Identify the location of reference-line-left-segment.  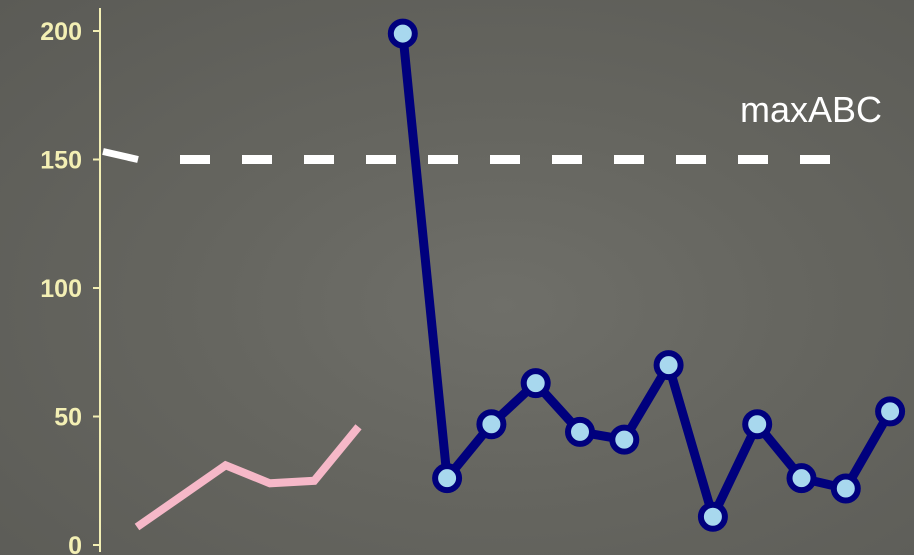
(120, 155).